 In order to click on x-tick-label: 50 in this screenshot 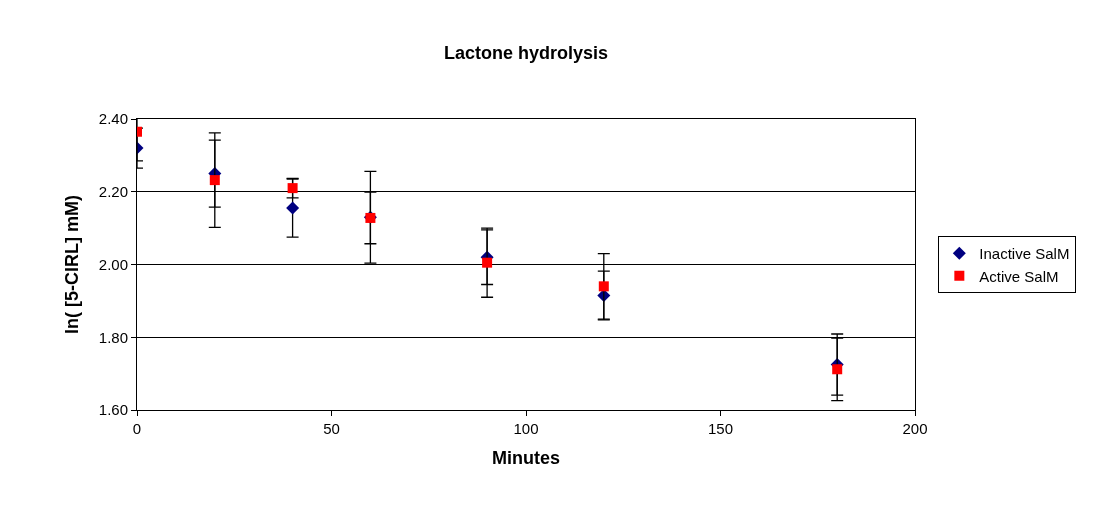, I will do `click(331, 428)`.